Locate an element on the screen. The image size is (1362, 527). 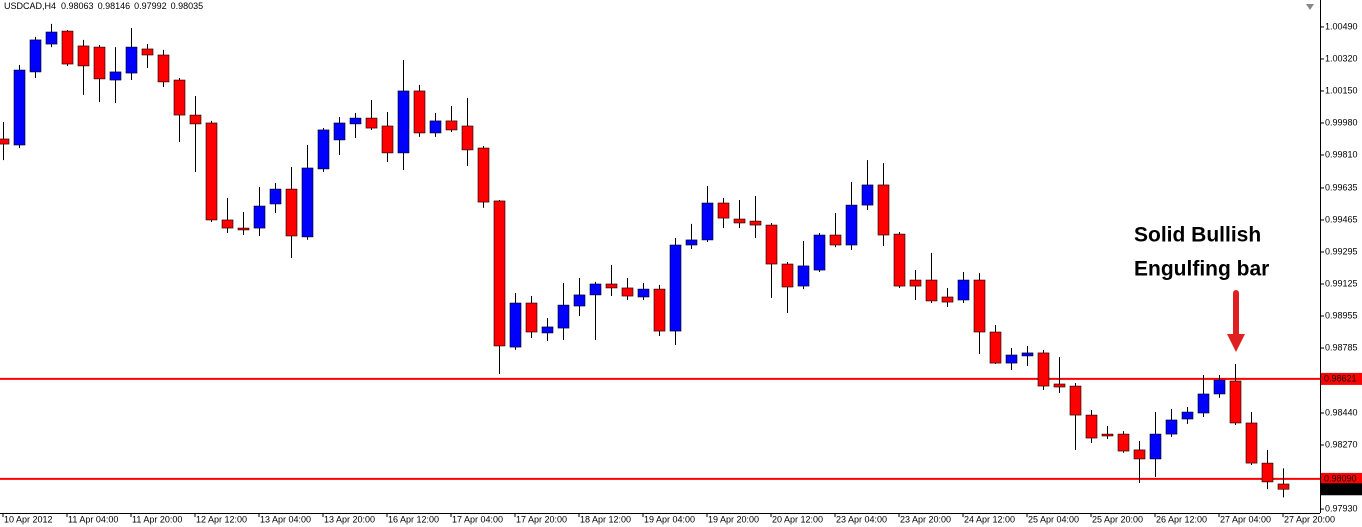
current-price-label: 0.98035 is located at coordinates (1340, 489).